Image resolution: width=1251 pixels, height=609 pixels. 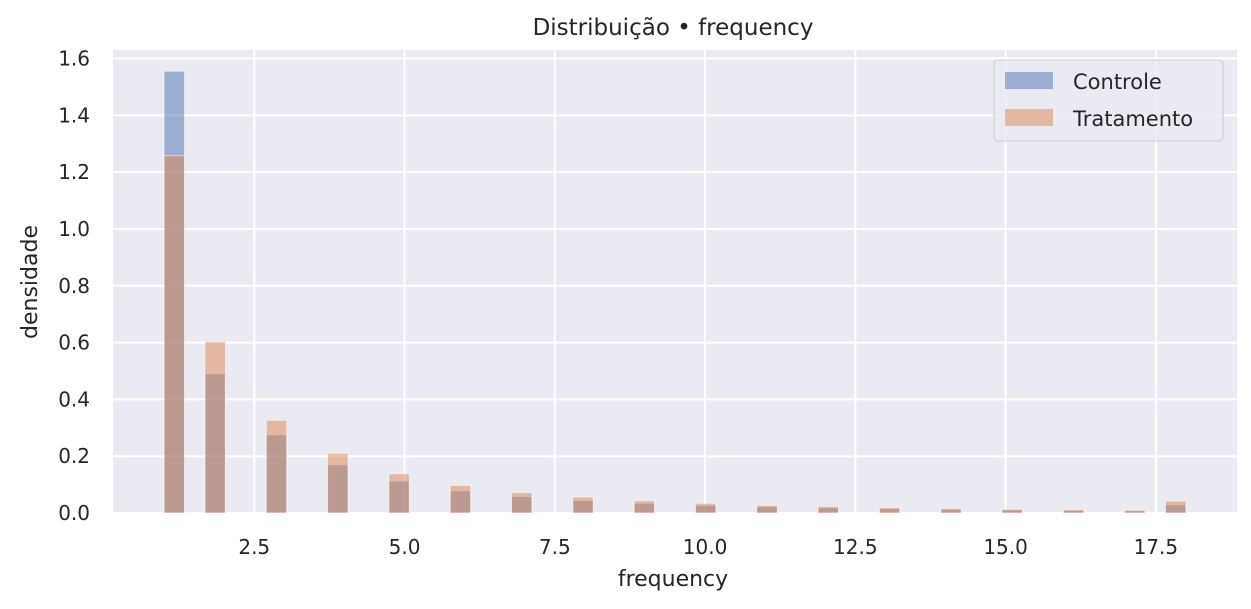 I want to click on x-tick-label: 5.0, so click(x=405, y=547).